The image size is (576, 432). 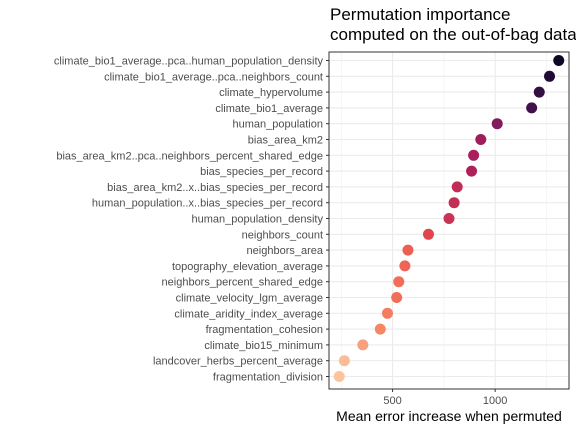 I want to click on y-tick-label: climate_bio1_average, so click(x=269, y=109).